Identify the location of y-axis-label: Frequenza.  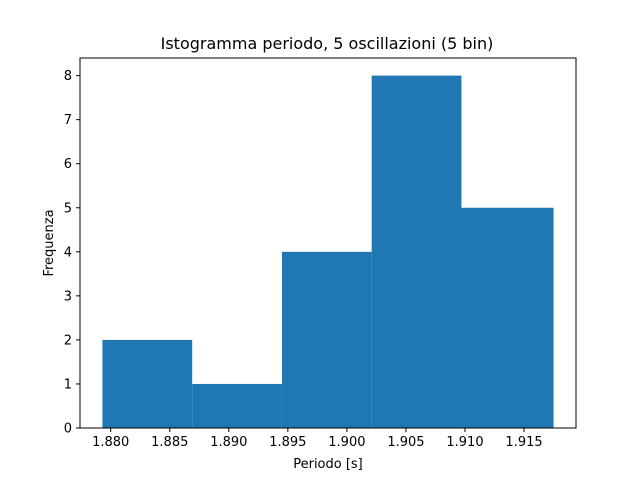
(49, 242).